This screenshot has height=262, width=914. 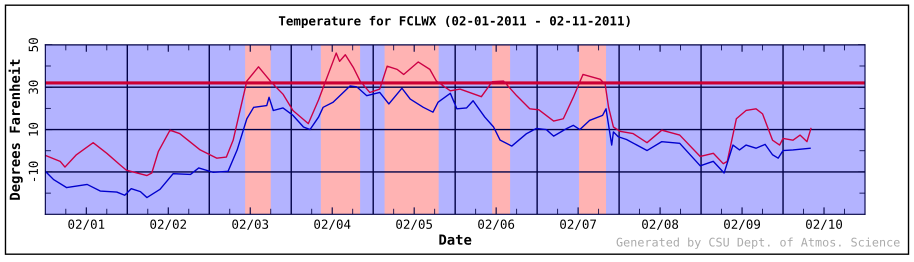 I want to click on x-tick-label: 02/03, so click(x=250, y=224).